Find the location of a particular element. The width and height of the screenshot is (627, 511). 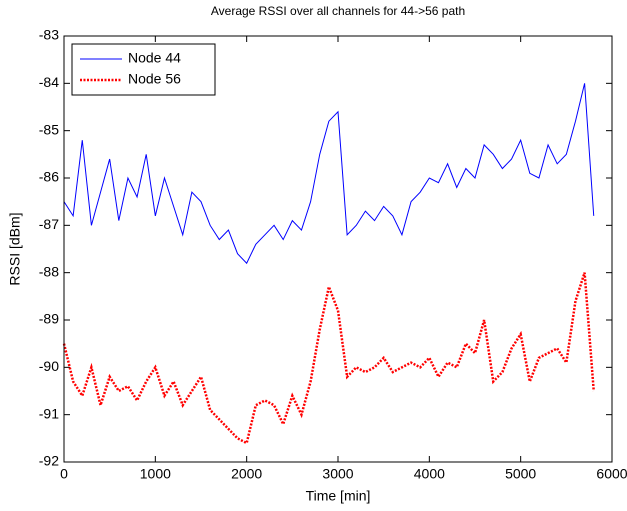

y-tick-label: -87 is located at coordinates (49, 224).